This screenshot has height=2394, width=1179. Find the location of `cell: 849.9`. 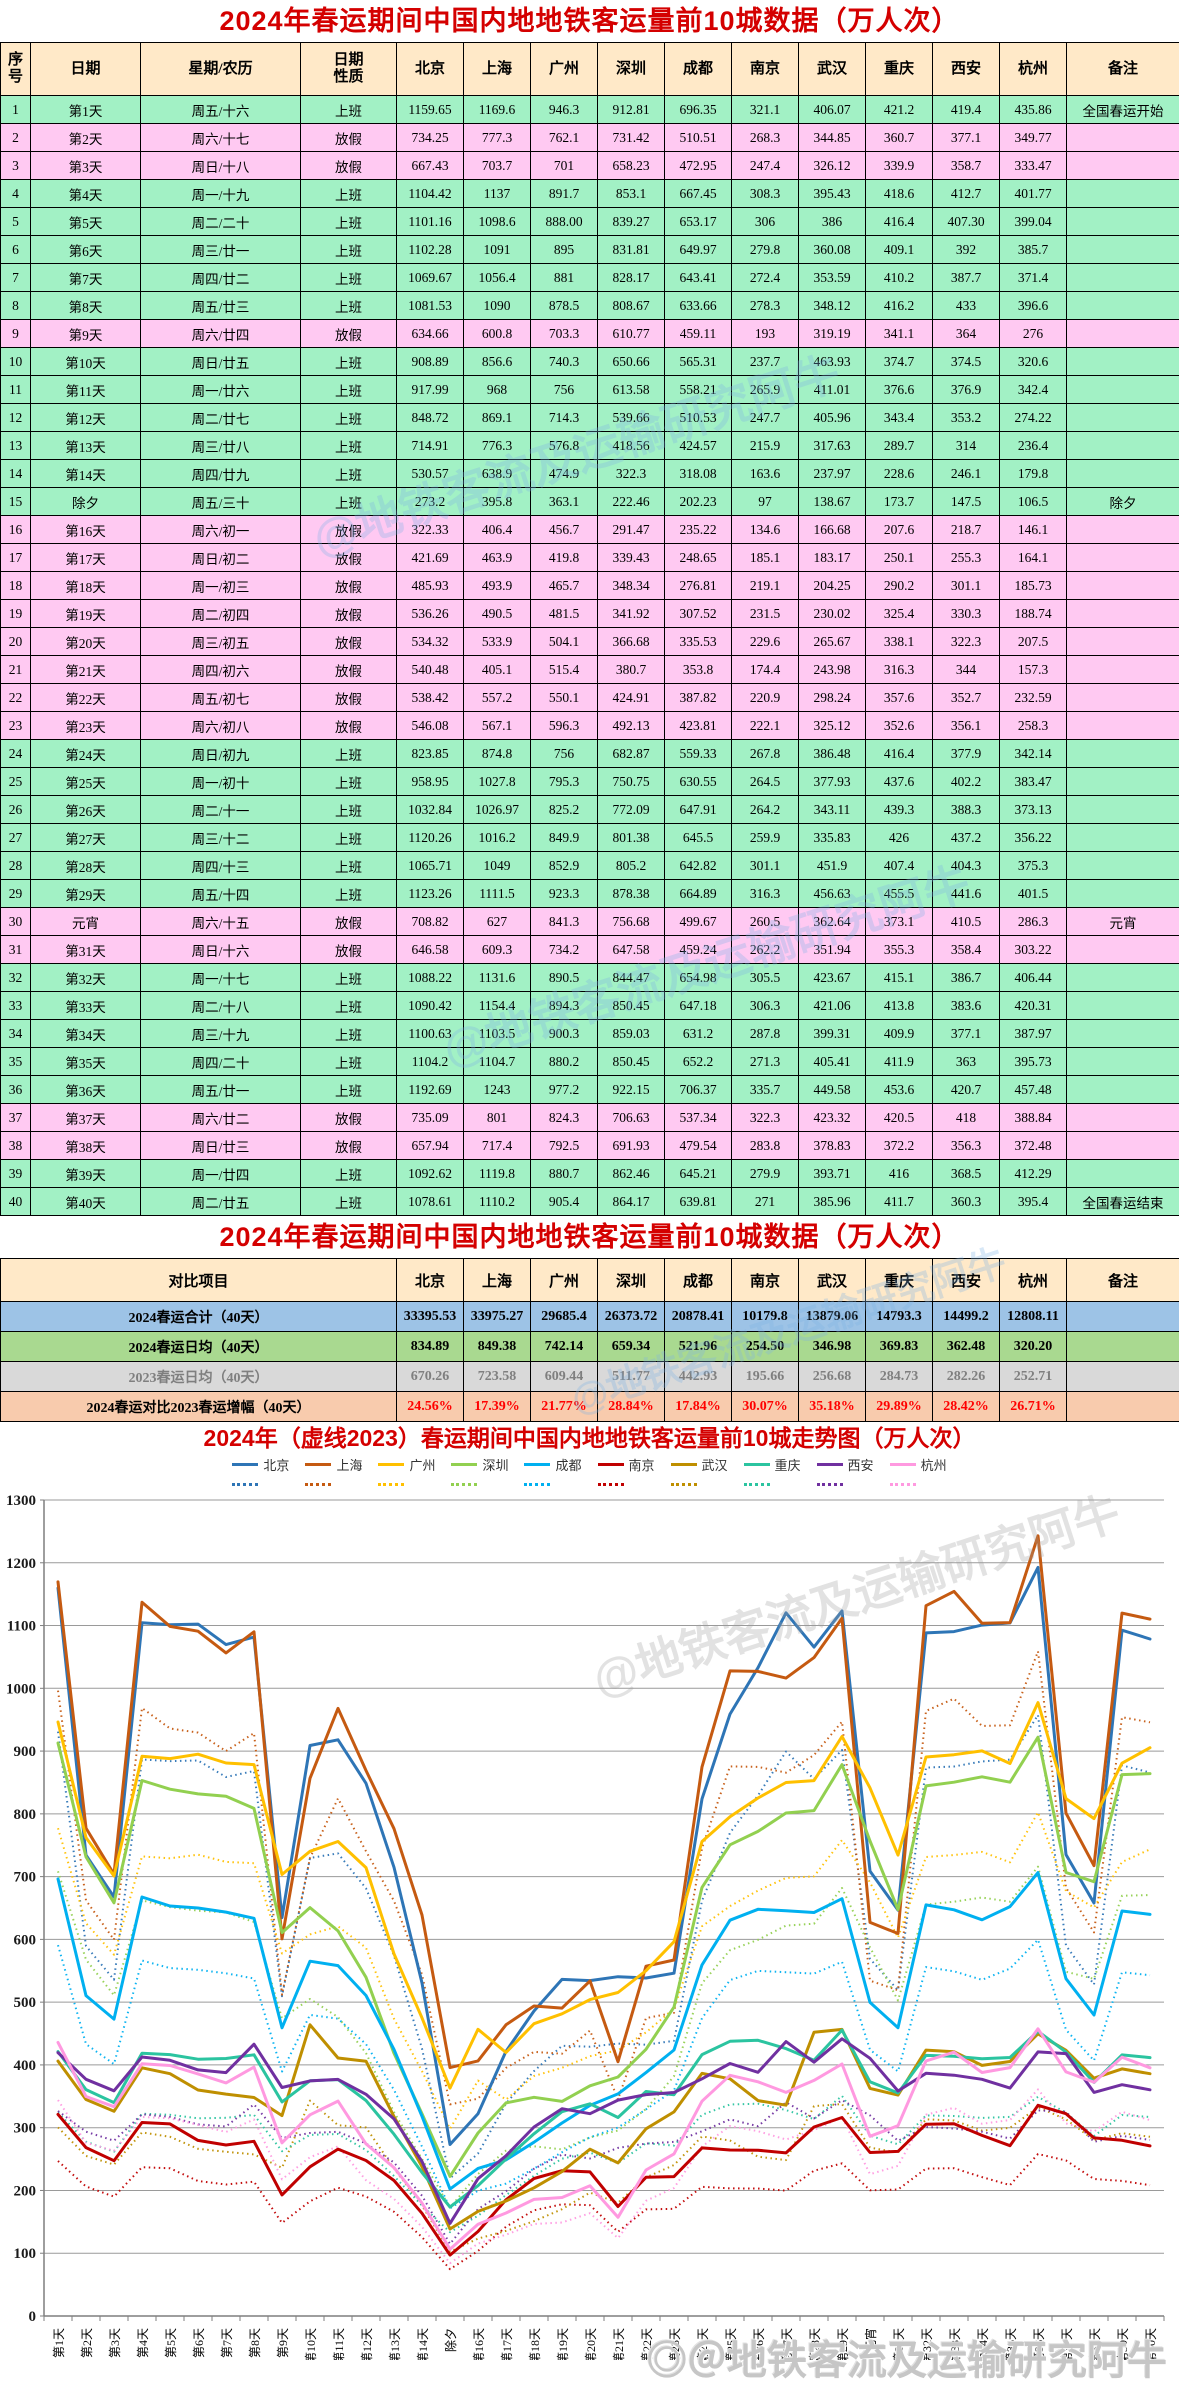

cell: 849.9 is located at coordinates (564, 837).